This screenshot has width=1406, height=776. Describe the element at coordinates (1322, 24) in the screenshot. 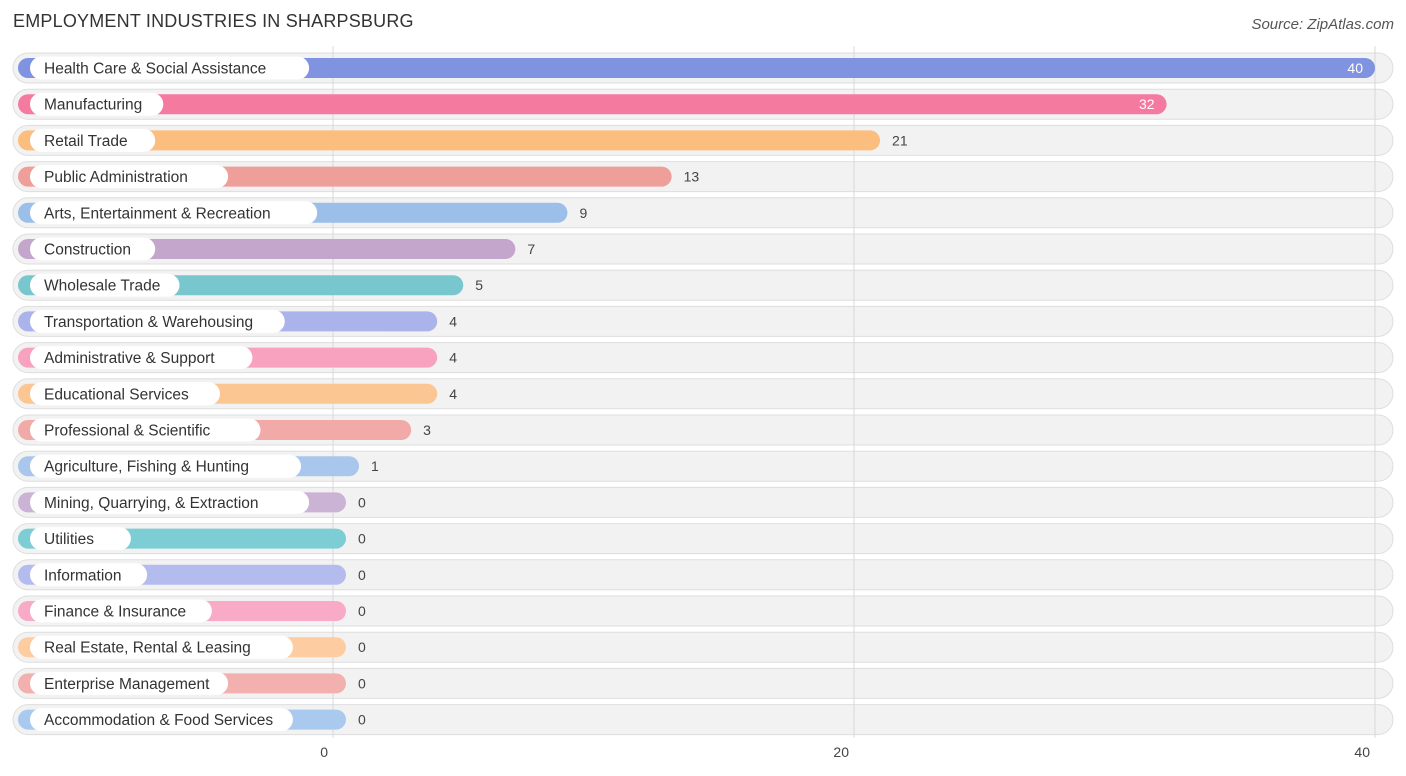

I see `source-credit: Source: ZipAtlas.com` at that location.